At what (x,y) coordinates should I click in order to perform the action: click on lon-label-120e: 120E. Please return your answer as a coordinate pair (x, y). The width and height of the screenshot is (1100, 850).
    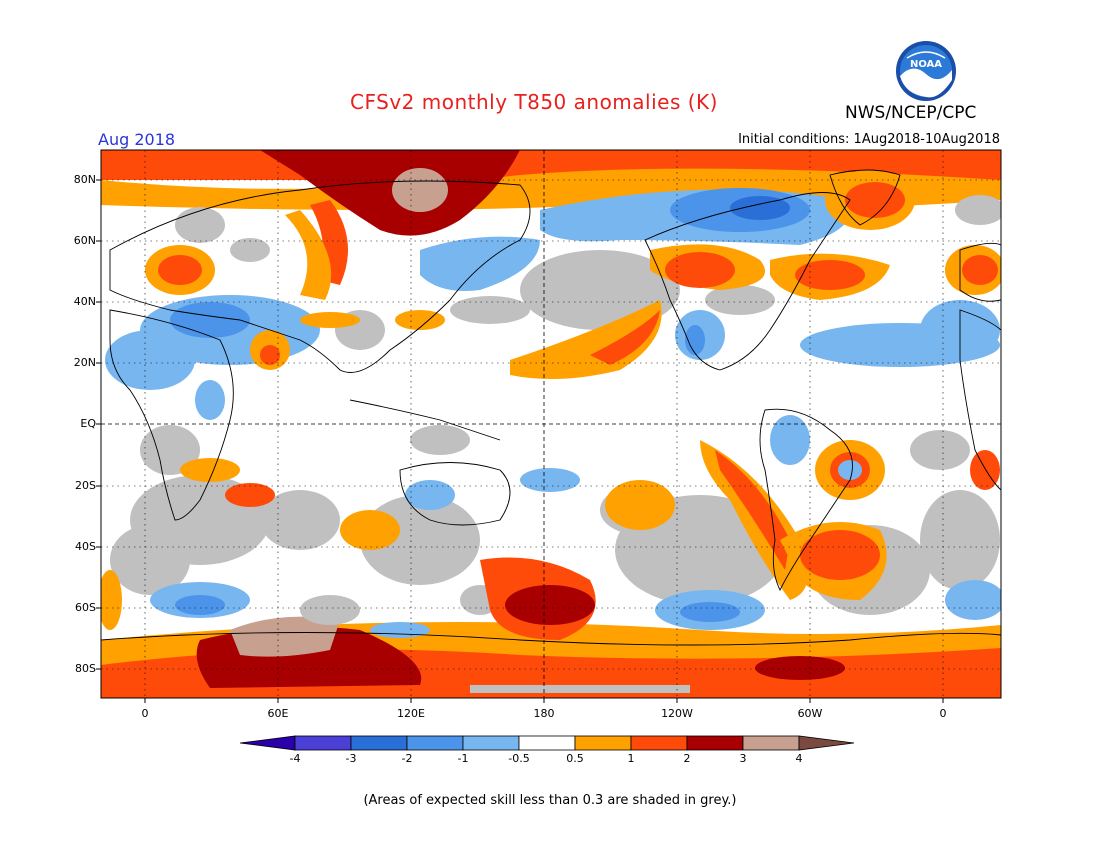
    Looking at the image, I should click on (411, 713).